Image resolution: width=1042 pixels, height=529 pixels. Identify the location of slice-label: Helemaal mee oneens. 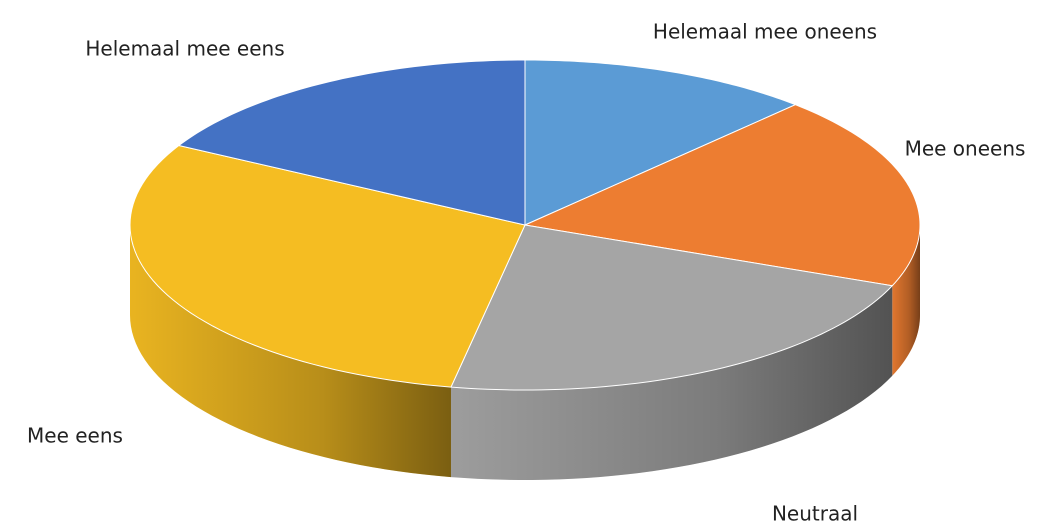
(765, 32).